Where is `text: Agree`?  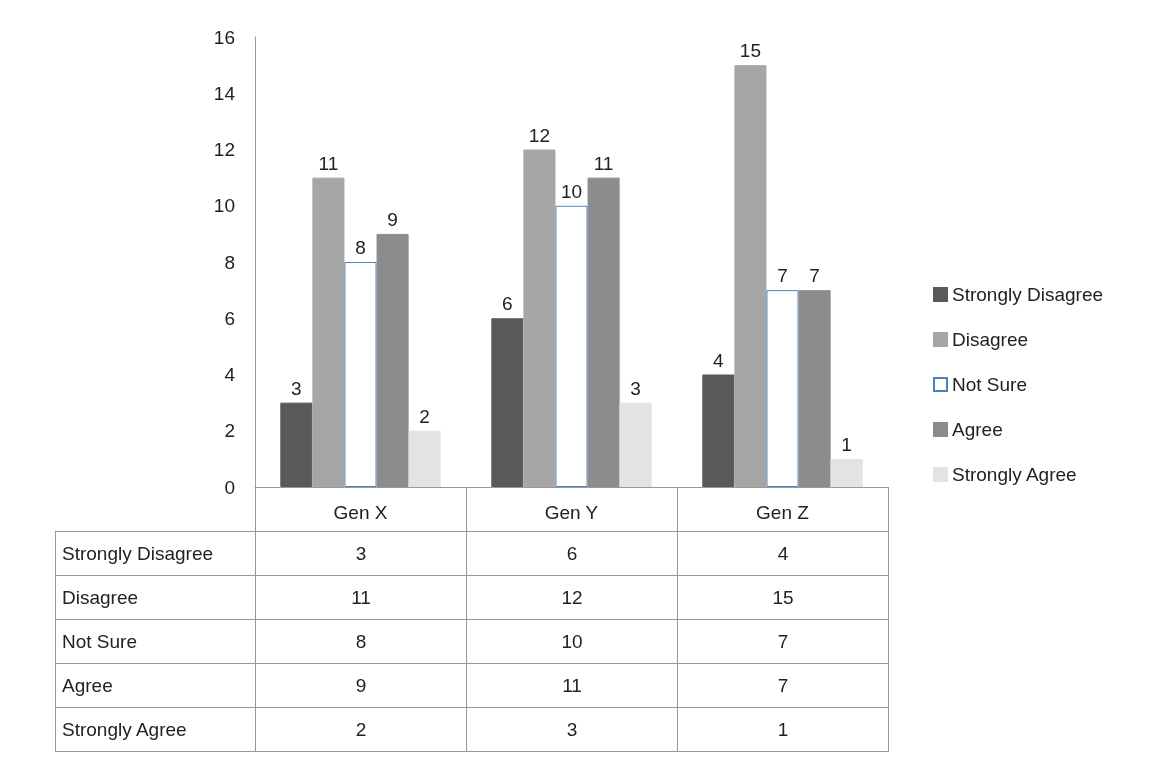
text: Agree is located at coordinates (87, 685).